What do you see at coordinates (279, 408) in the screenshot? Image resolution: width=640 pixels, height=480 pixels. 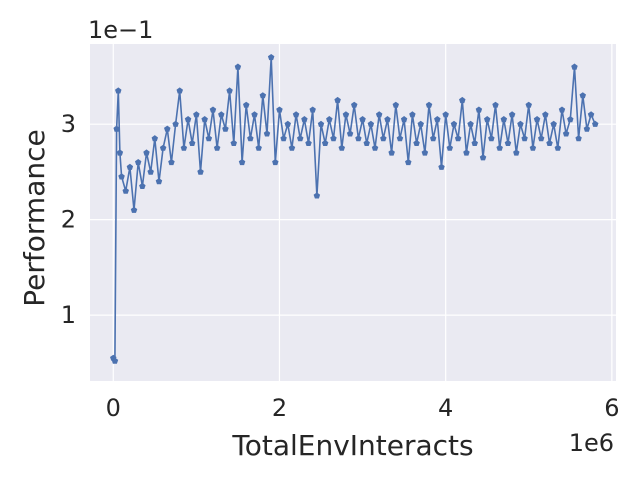 I see `x-tick-label: 2` at bounding box center [279, 408].